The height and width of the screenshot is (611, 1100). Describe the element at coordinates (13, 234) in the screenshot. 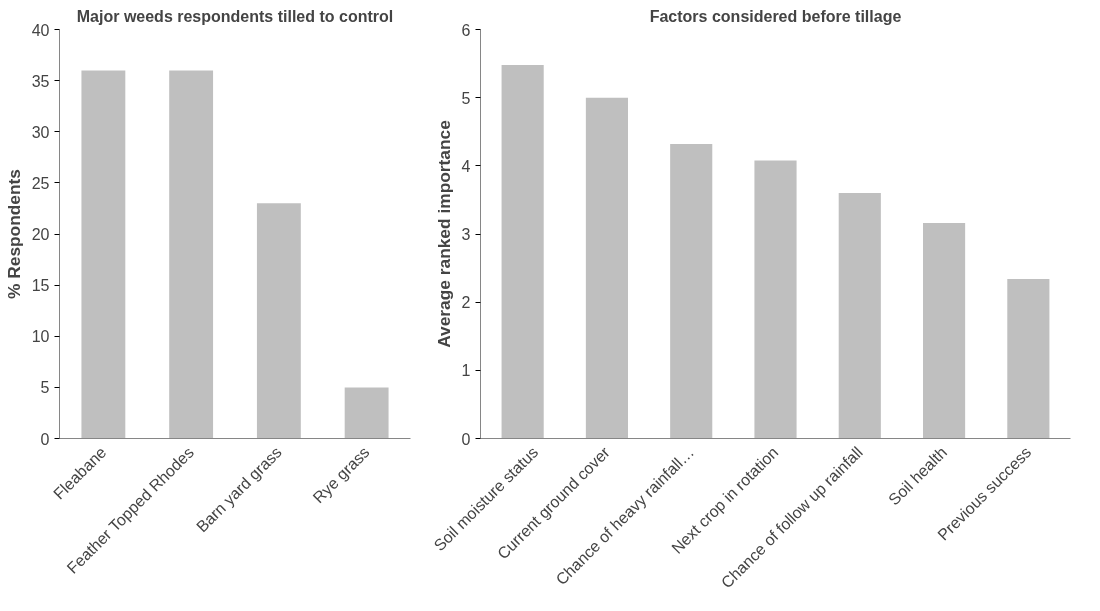

I see `y-axis-title: % Respondents` at that location.